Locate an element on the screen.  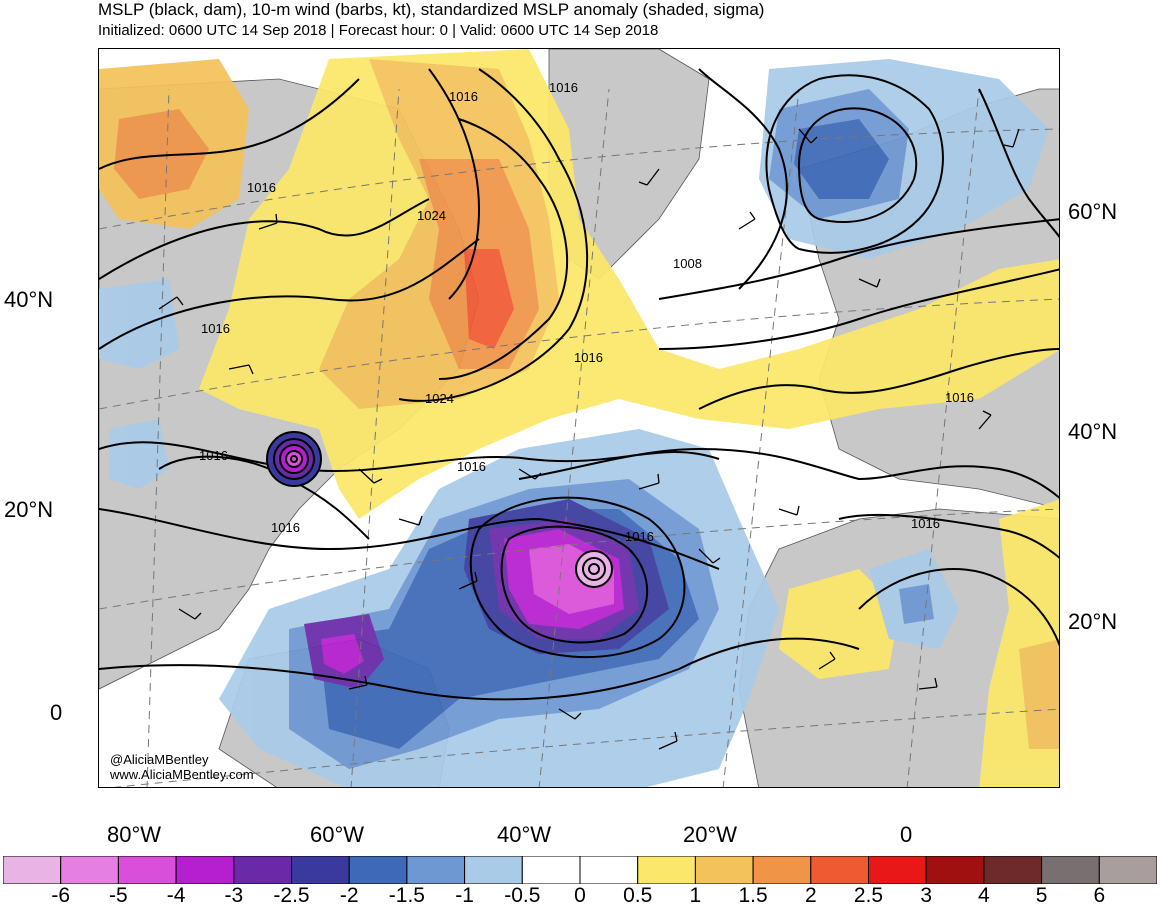
colorbar-label: 0.5 is located at coordinates (638, 895).